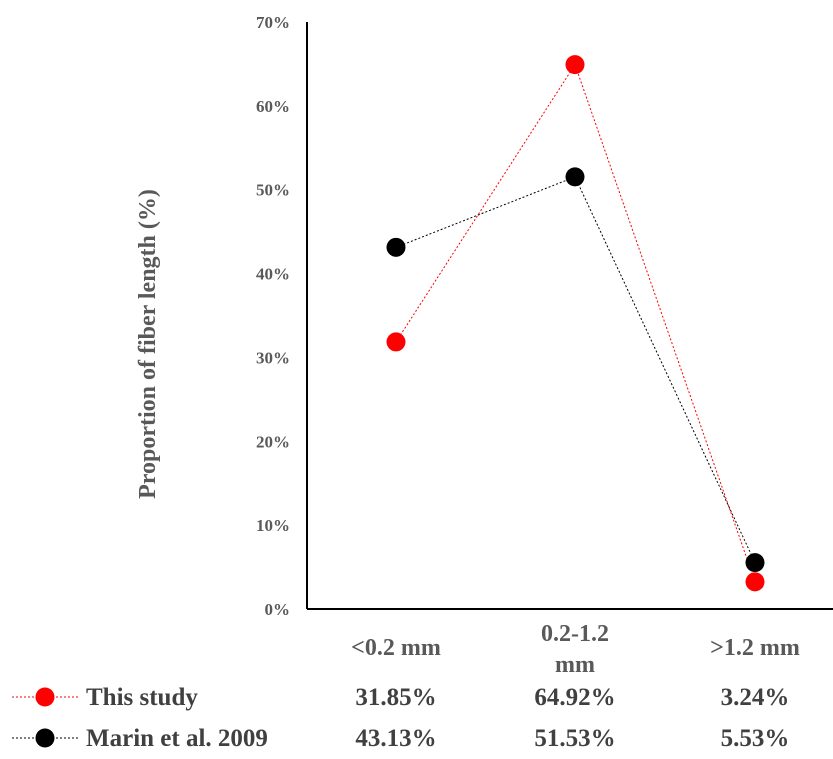  What do you see at coordinates (273, 357) in the screenshot?
I see `y-tick-label: 30%` at bounding box center [273, 357].